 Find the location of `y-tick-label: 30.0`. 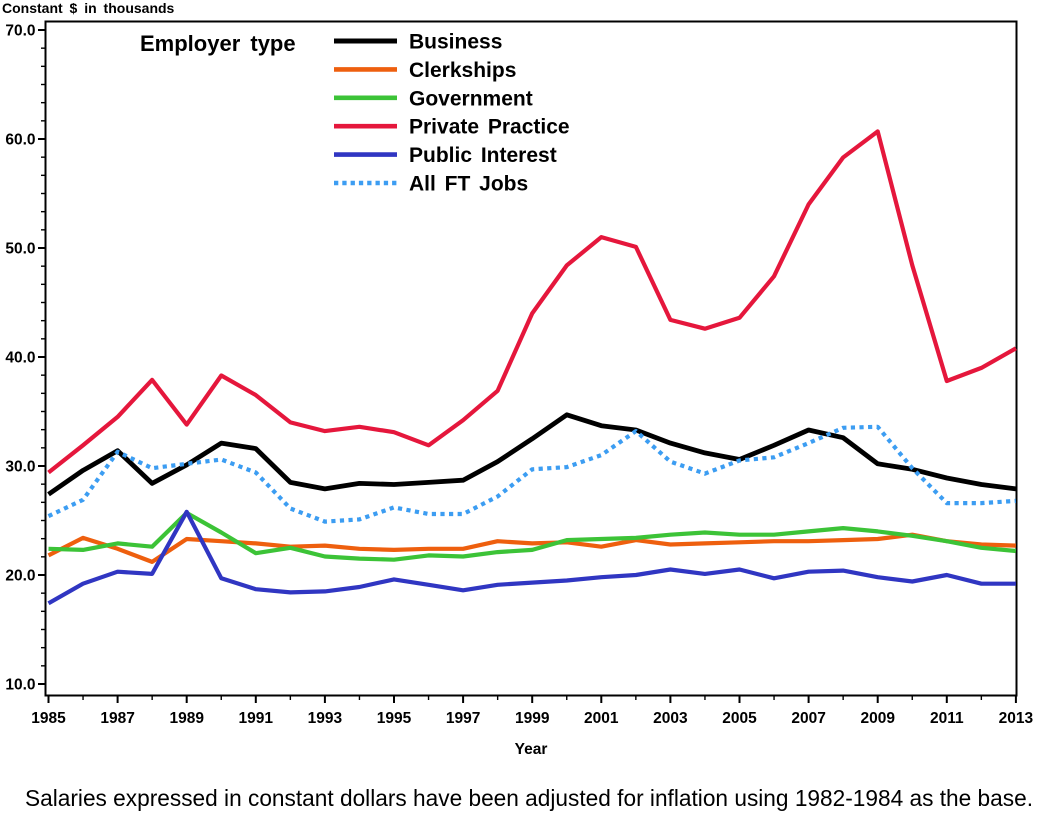

y-tick-label: 30.0 is located at coordinates (20, 467).